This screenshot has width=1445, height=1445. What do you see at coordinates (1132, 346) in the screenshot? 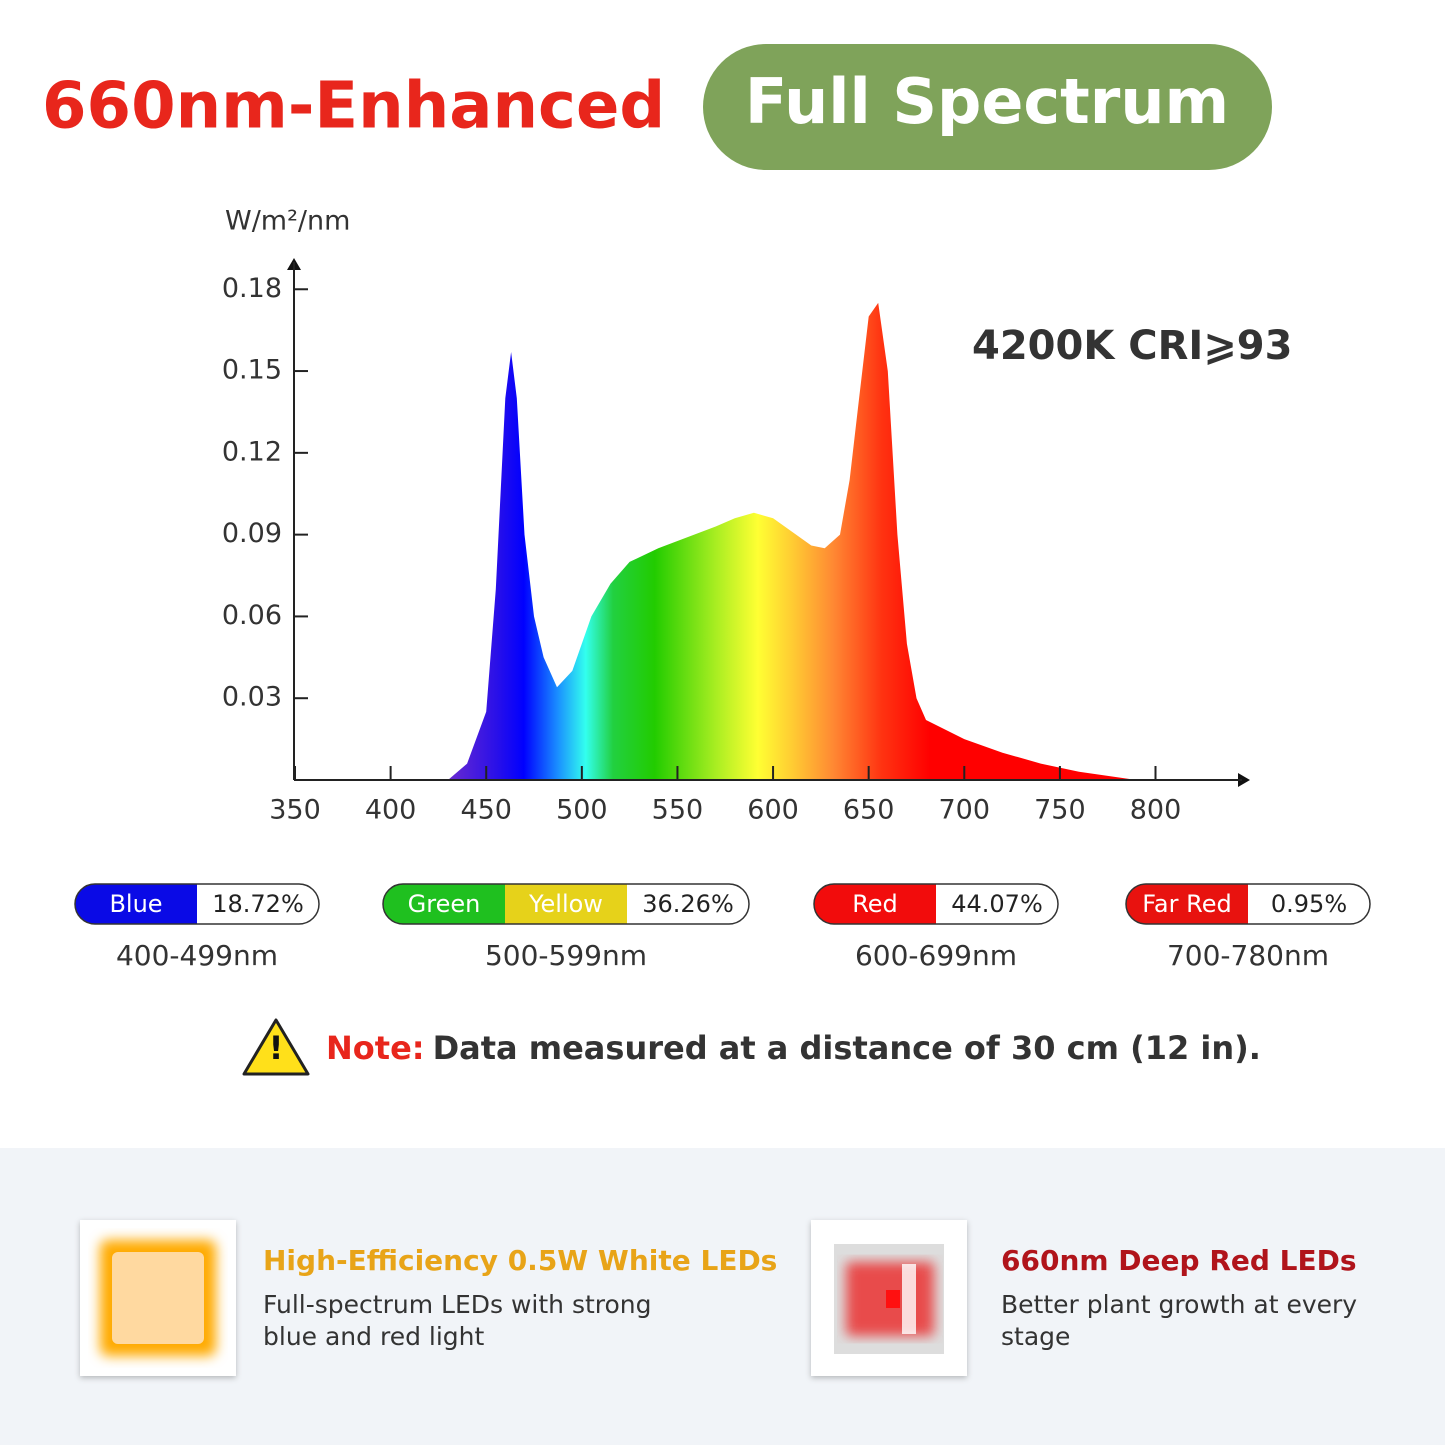
I see `annotation: 4200K CRI⩾93` at bounding box center [1132, 346].